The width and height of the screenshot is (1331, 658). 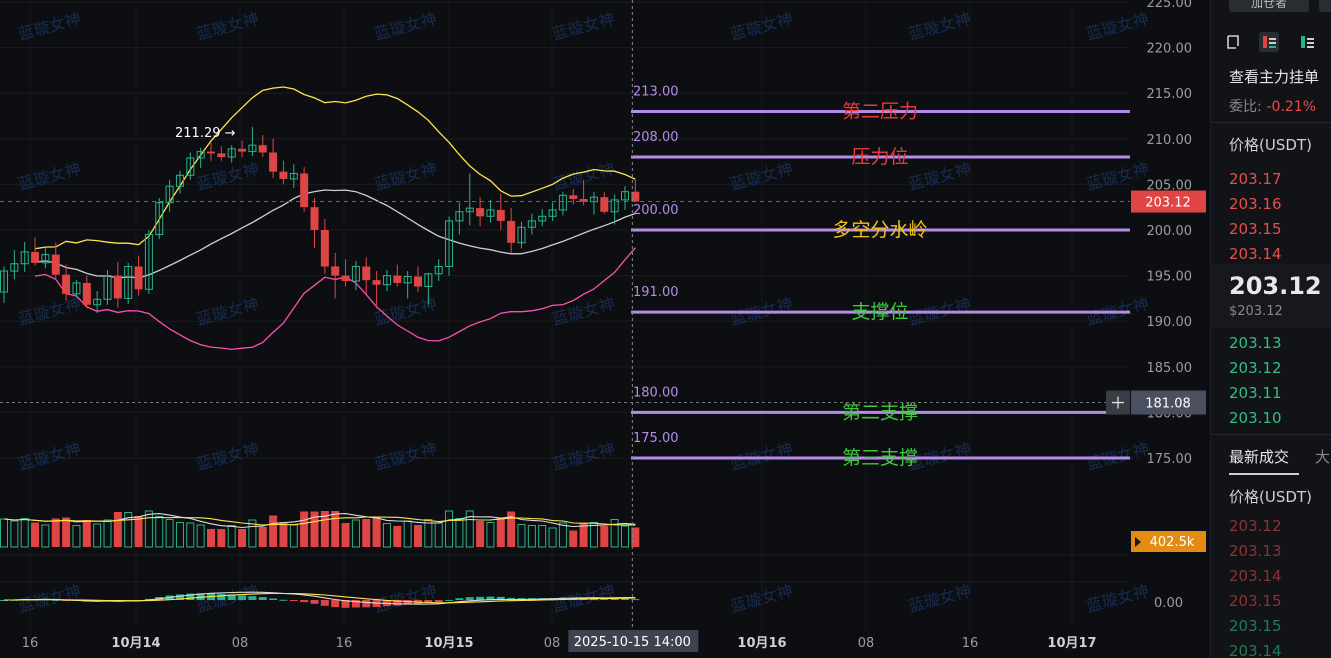 I want to click on y-tick-label: 220.00, so click(x=1170, y=49).